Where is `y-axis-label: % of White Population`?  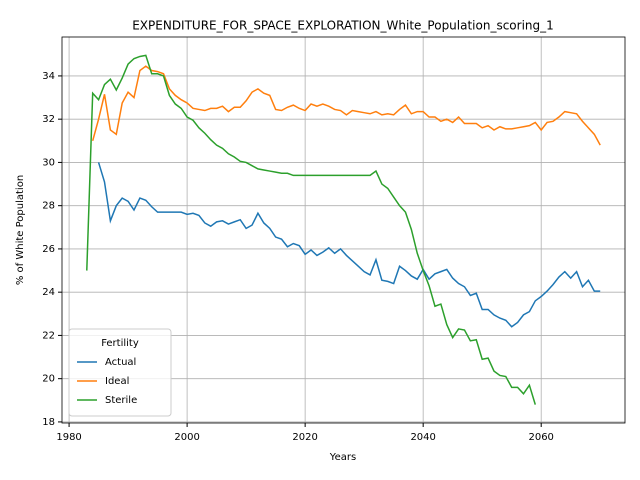 y-axis-label: % of White Population is located at coordinates (20, 230).